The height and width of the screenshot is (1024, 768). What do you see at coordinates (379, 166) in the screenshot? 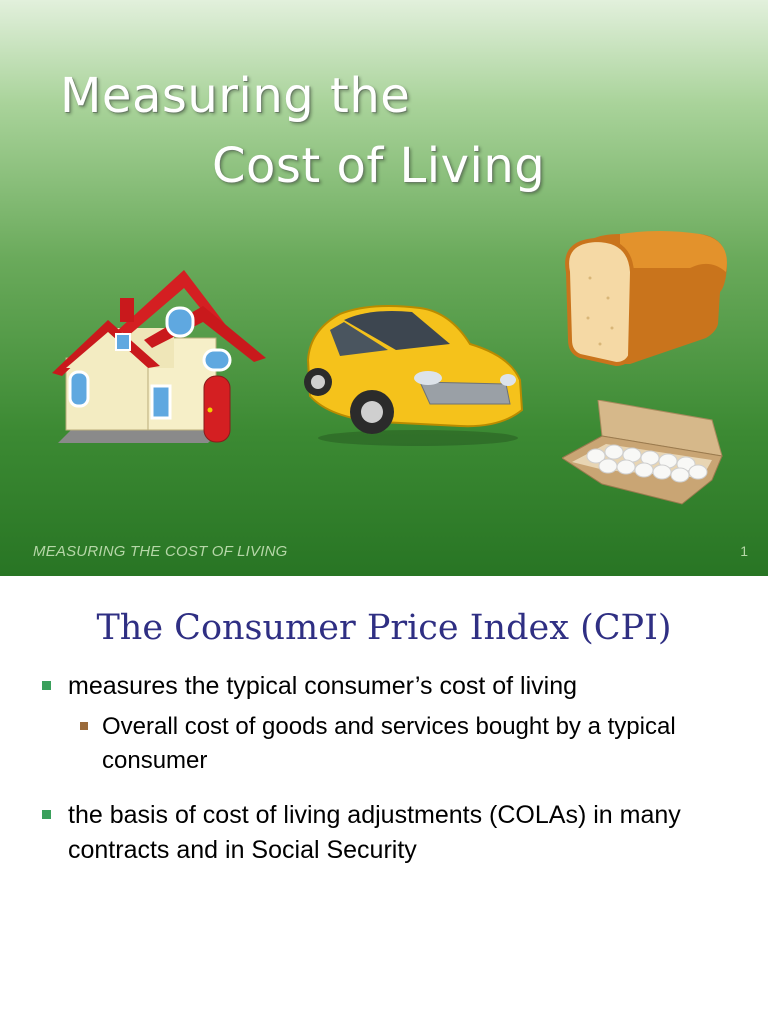
I see `slide-title-line2: Cost of Living` at bounding box center [379, 166].